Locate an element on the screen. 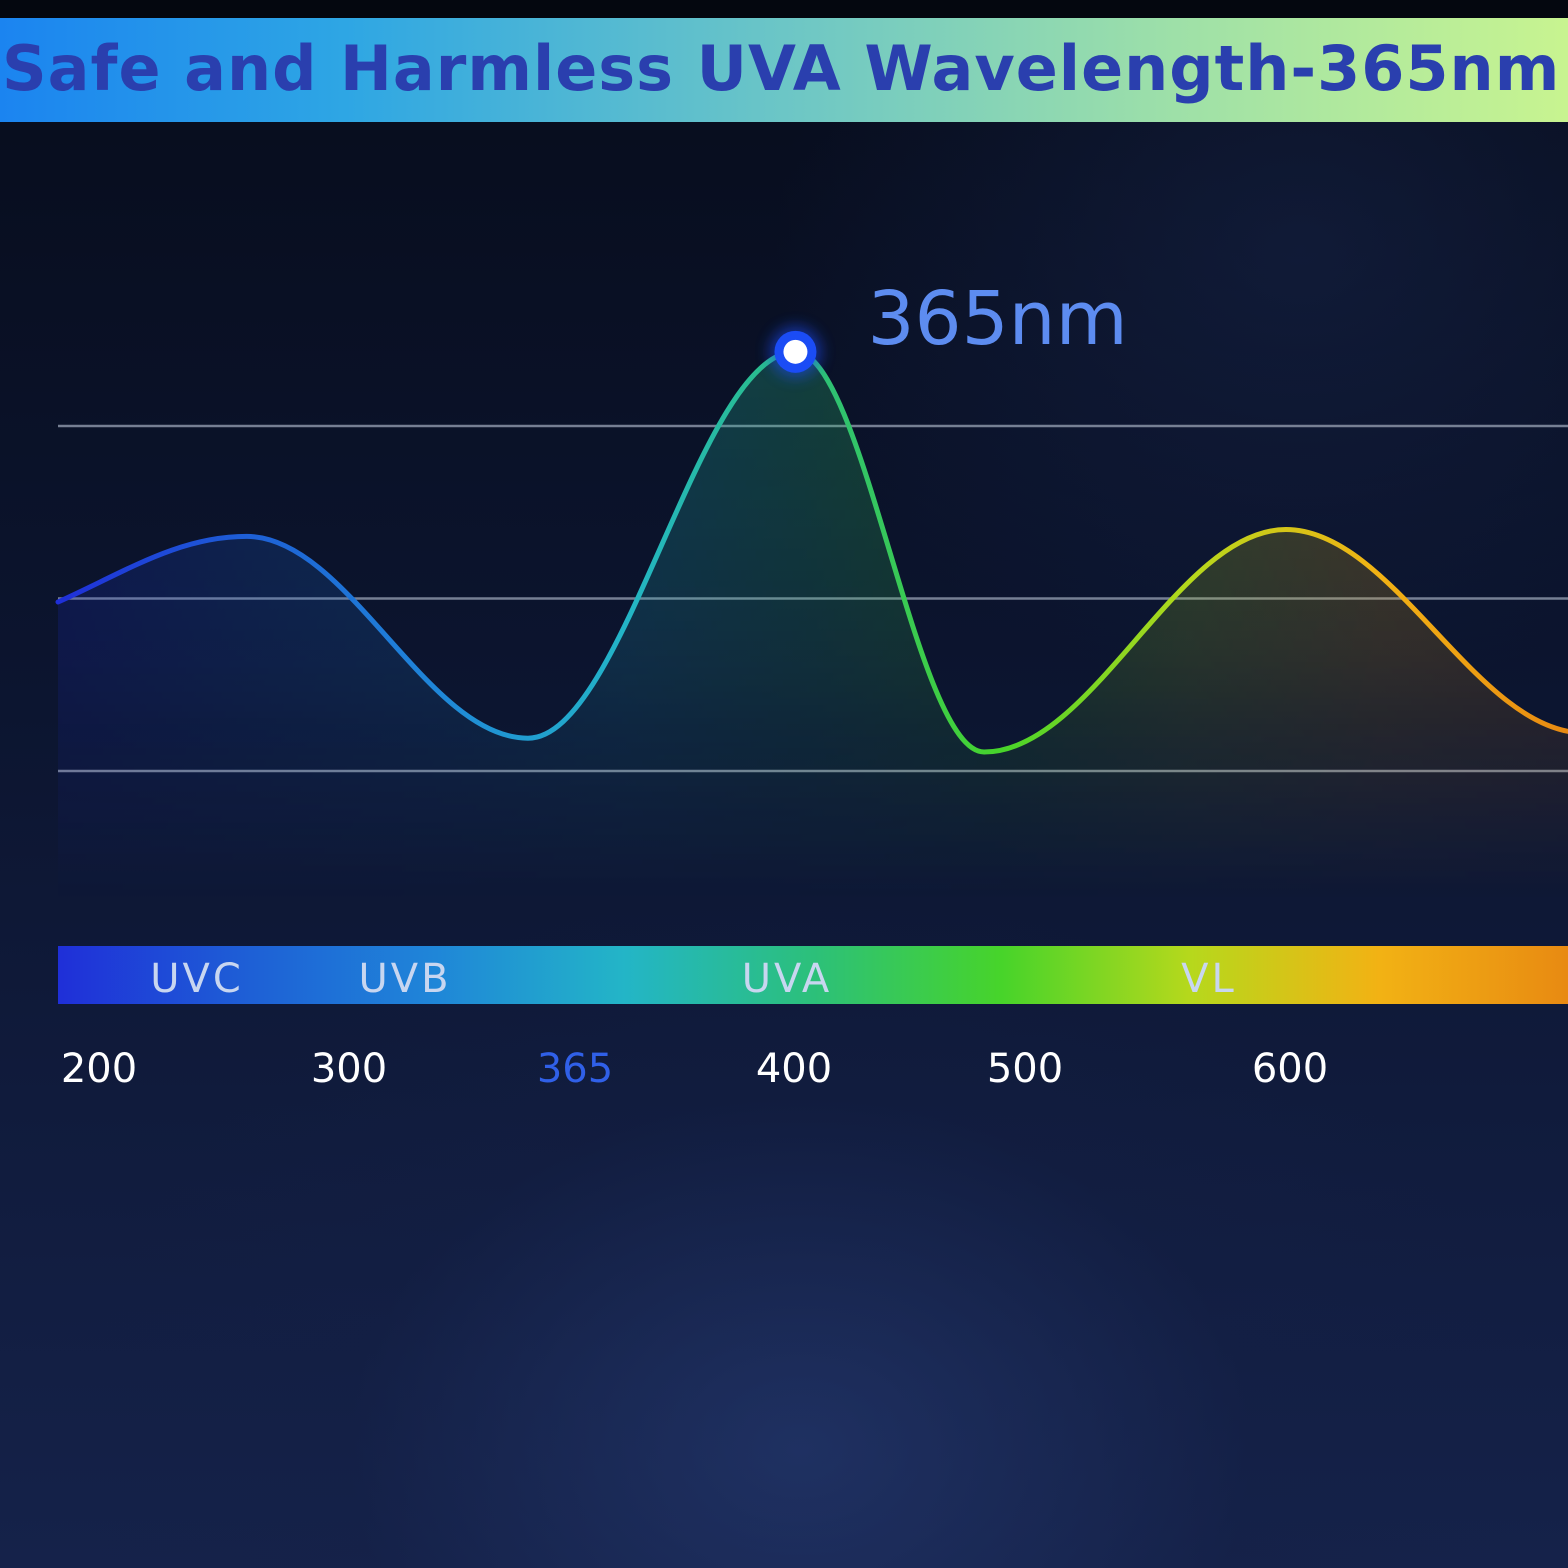 The image size is (1568, 1568). spectrum-band-bar is located at coordinates (813, 975).